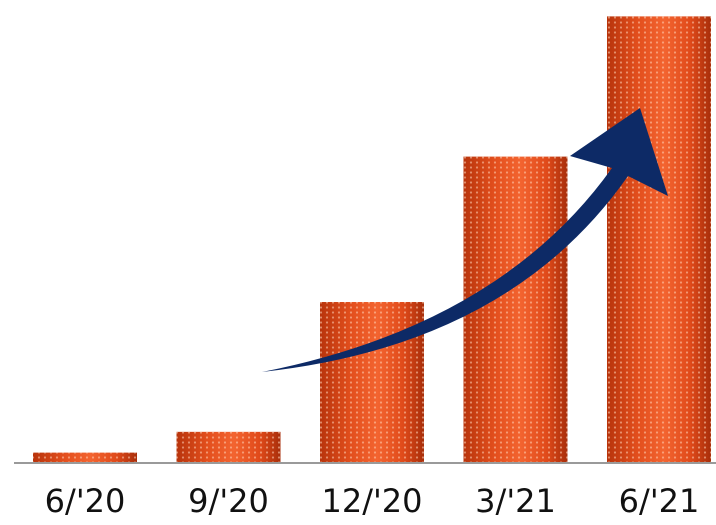  Describe the element at coordinates (85, 501) in the screenshot. I see `x-tick-label: 6/'20` at that location.